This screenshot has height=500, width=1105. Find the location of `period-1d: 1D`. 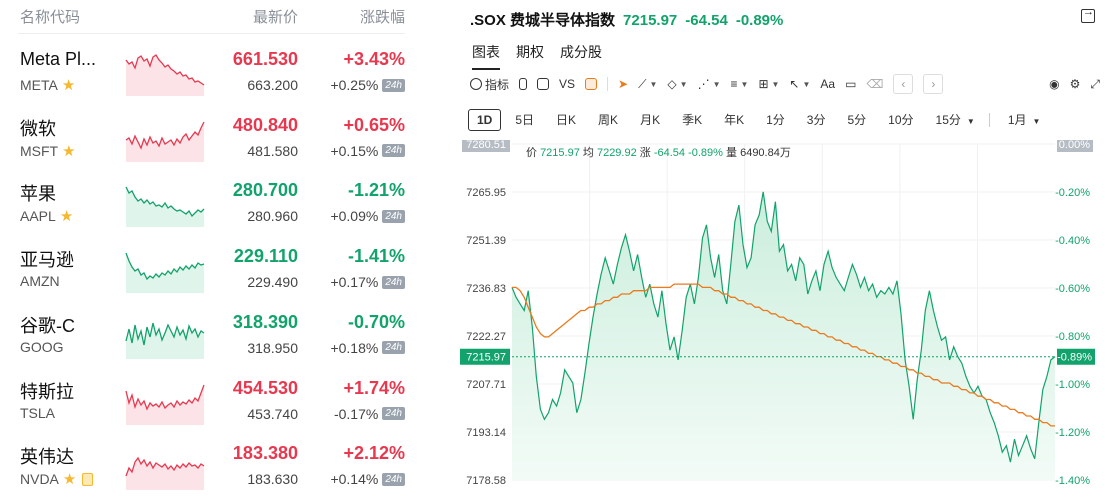

period-1d: 1D is located at coordinates (485, 119).